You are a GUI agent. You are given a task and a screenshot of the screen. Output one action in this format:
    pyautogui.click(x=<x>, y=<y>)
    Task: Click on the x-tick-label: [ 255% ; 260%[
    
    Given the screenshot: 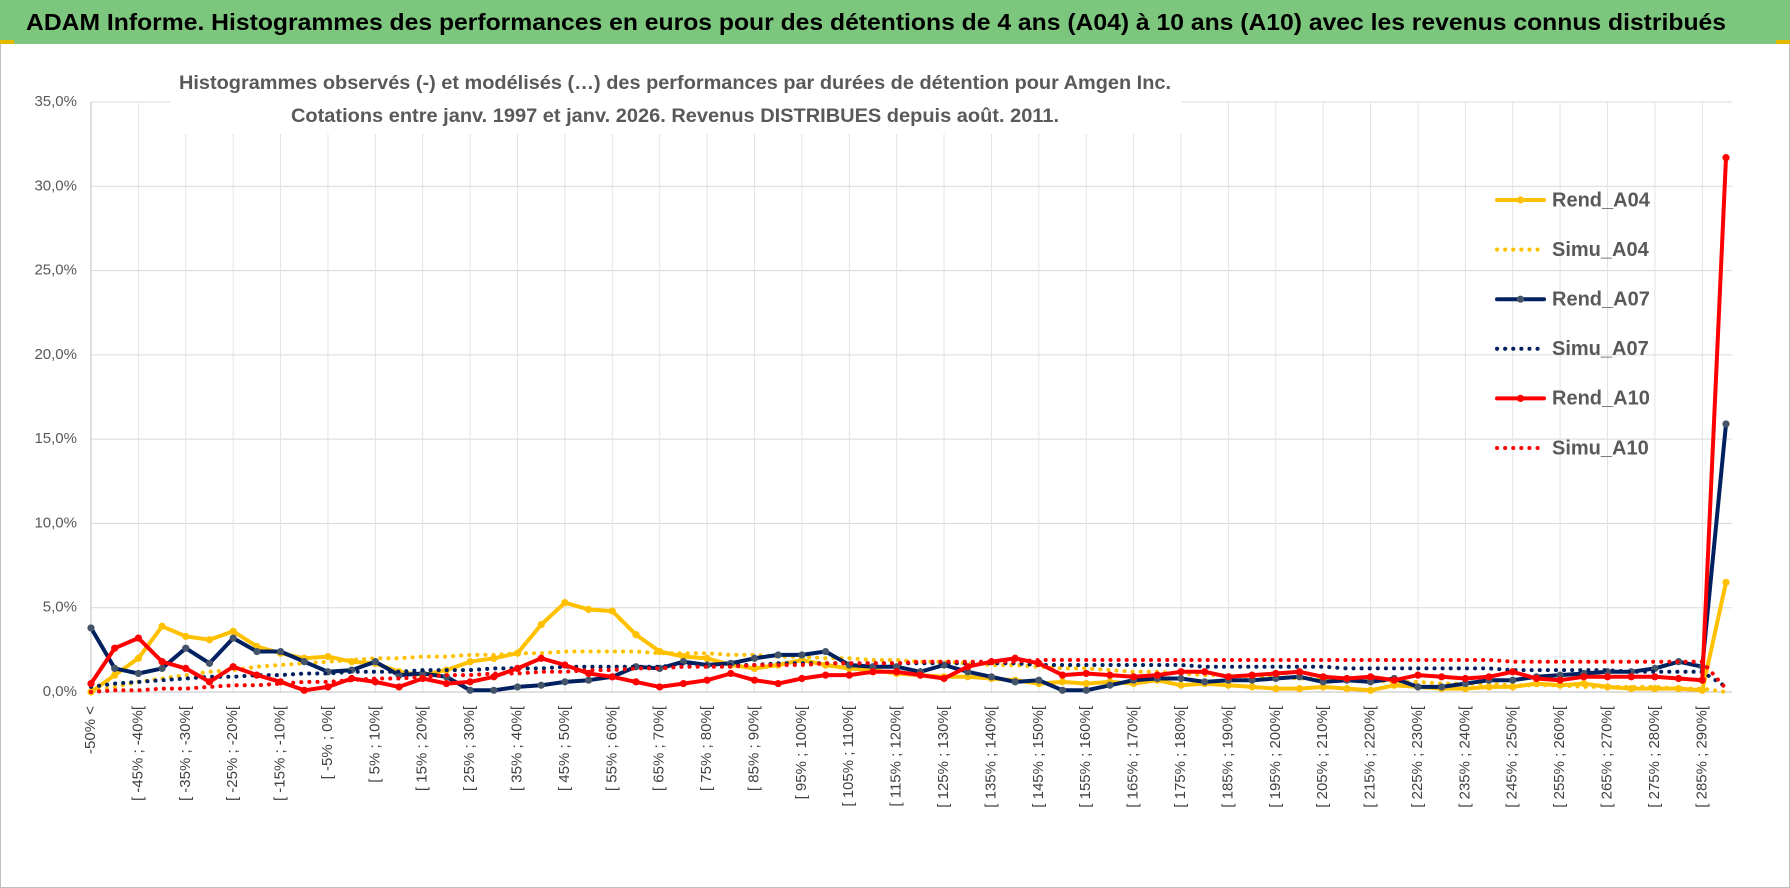 What is the action you would take?
    pyautogui.click(x=1559, y=756)
    